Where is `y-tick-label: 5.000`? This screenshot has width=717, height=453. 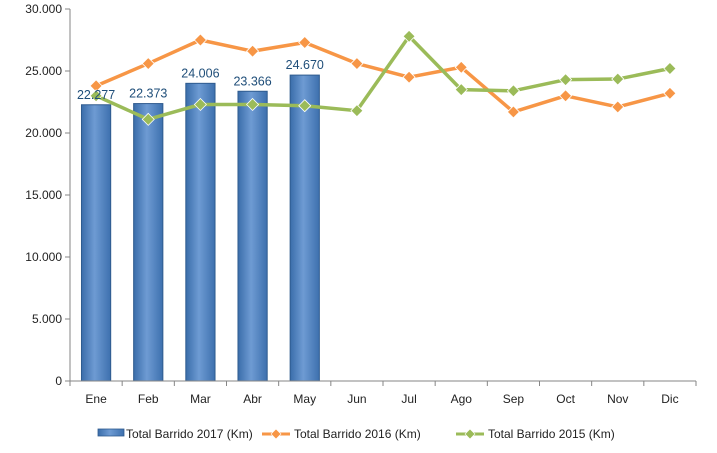
y-tick-label: 5.000 is located at coordinates (47, 319).